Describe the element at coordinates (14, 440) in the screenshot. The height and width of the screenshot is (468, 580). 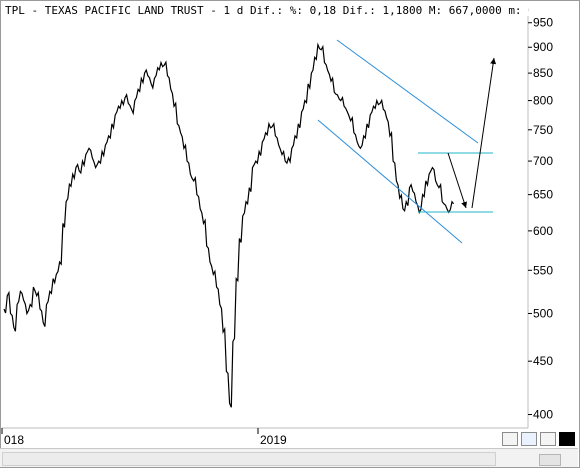
I see `x-tick-label: 018` at that location.